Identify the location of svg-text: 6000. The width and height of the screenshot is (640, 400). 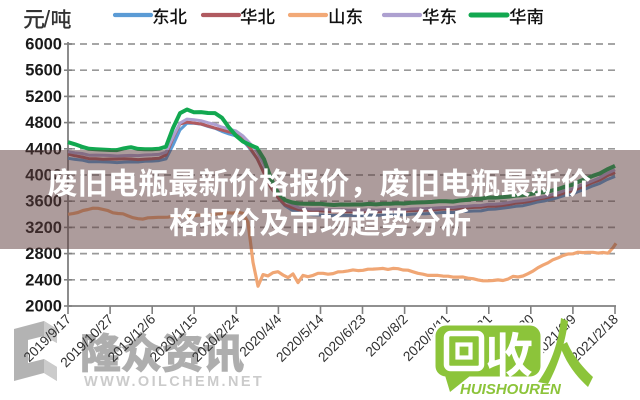
(43, 45).